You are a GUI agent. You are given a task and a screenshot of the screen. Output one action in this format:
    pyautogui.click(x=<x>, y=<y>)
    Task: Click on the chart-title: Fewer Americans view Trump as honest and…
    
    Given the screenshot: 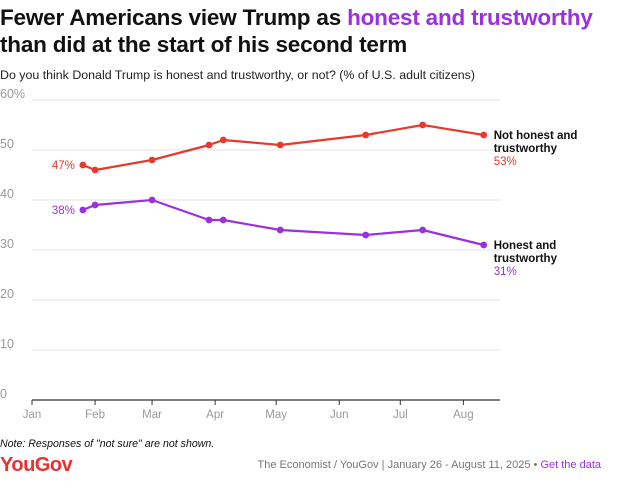 What is the action you would take?
    pyautogui.click(x=300, y=31)
    